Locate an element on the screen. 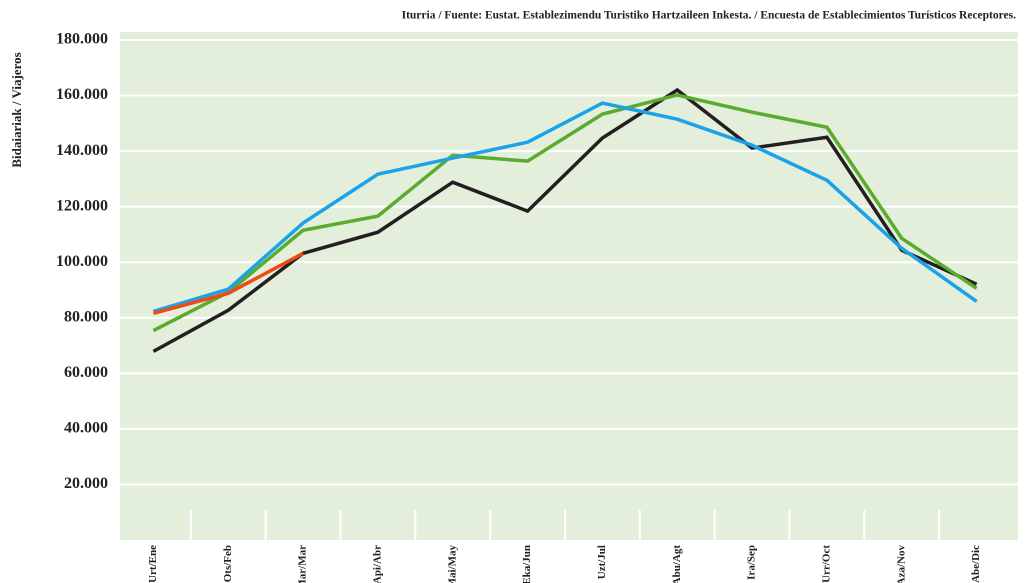 This screenshot has height=583, width=1031. x-tick-label: Aza/Nov is located at coordinates (901, 564).